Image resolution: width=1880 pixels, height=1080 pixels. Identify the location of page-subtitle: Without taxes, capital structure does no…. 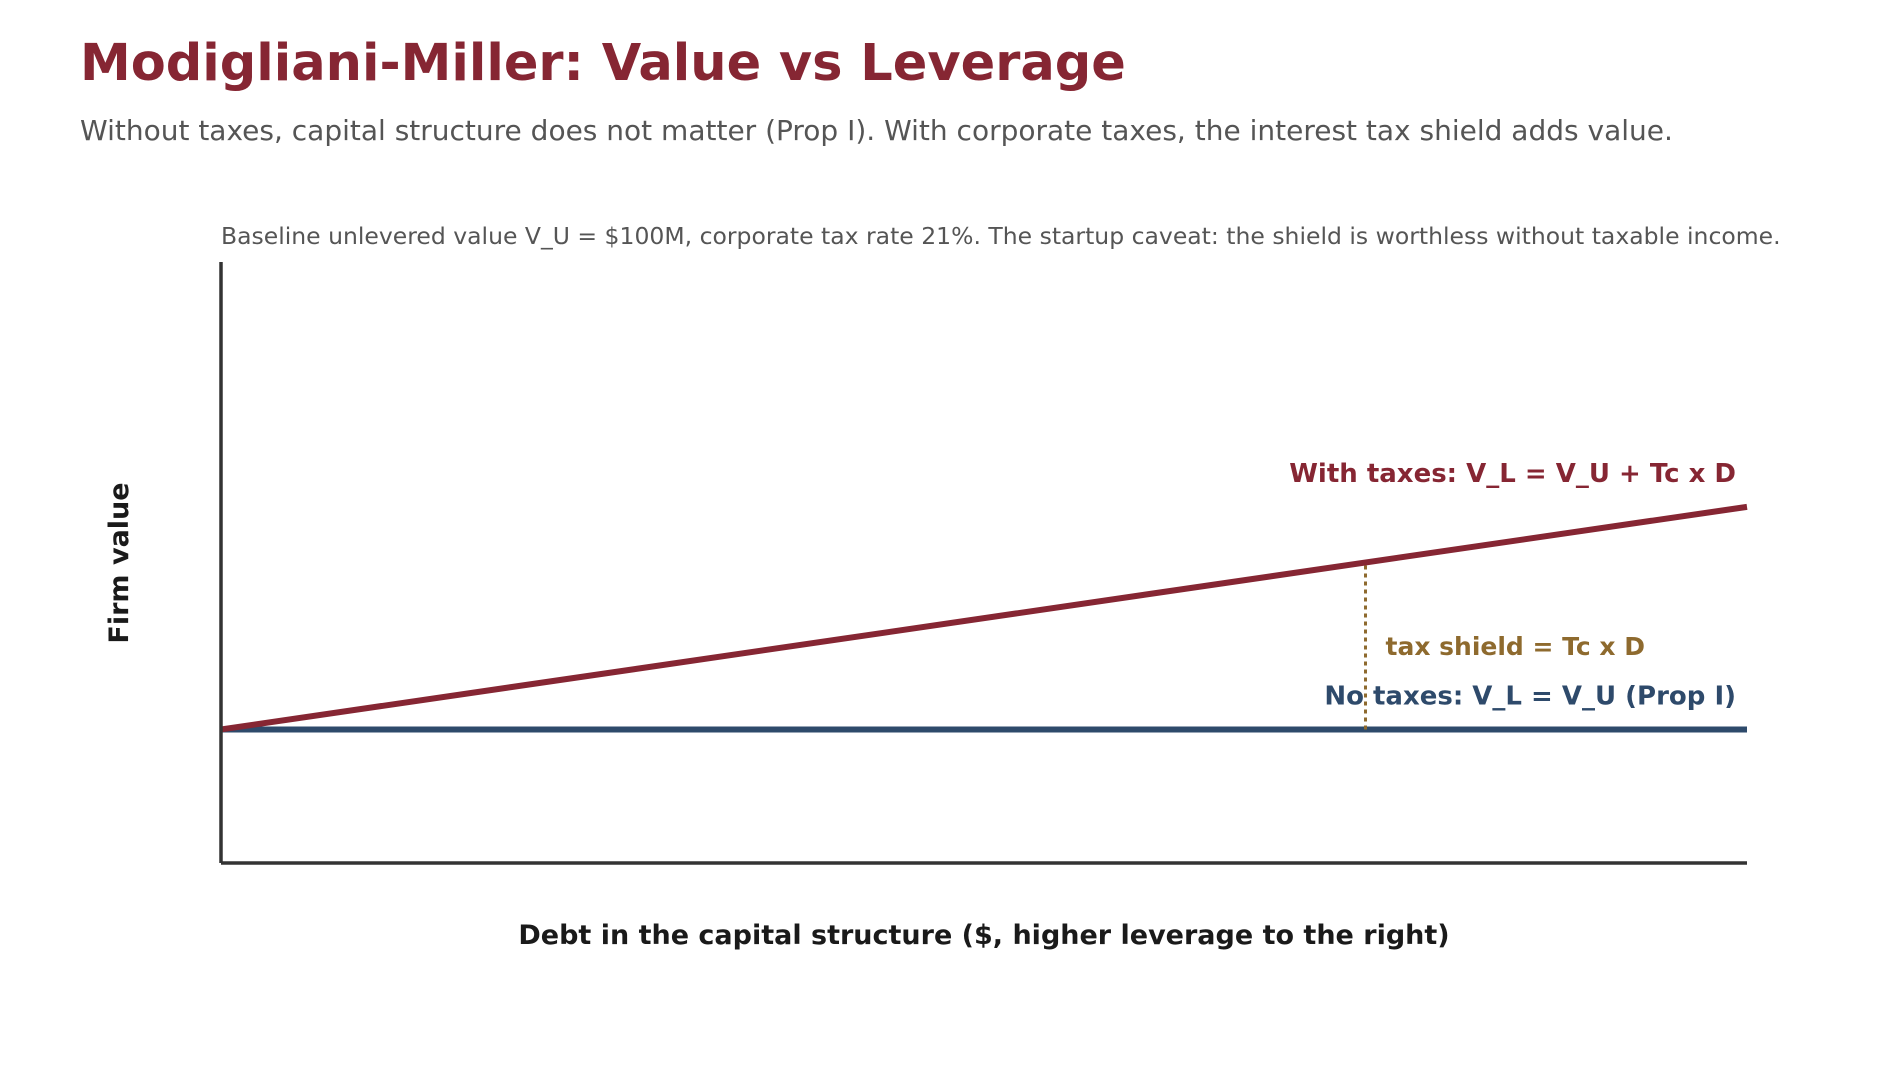
(876, 130).